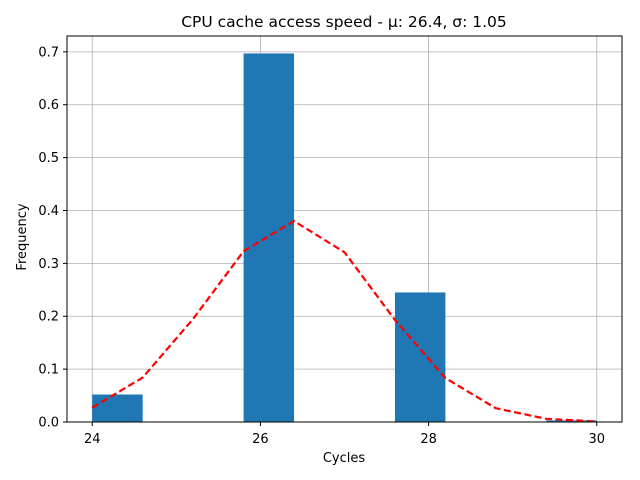  Describe the element at coordinates (260, 439) in the screenshot. I see `x-tick-label: 26` at that location.